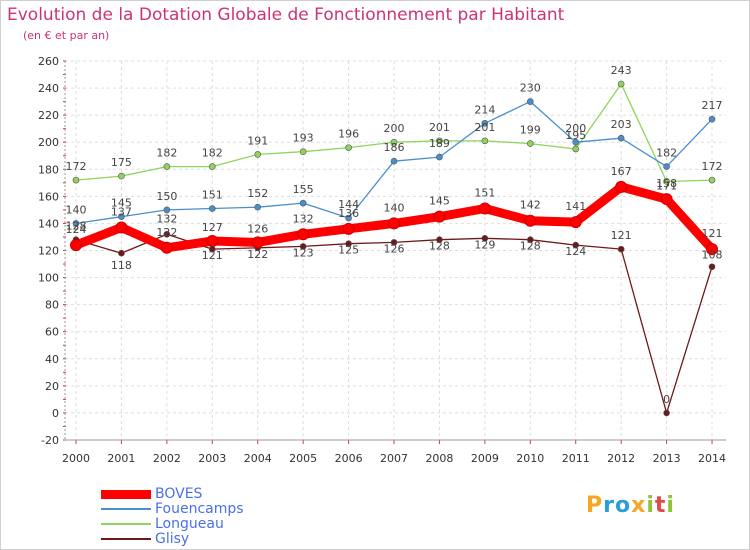 This screenshot has height=550, width=750. What do you see at coordinates (189, 524) in the screenshot?
I see `legend-label: Longueau` at bounding box center [189, 524].